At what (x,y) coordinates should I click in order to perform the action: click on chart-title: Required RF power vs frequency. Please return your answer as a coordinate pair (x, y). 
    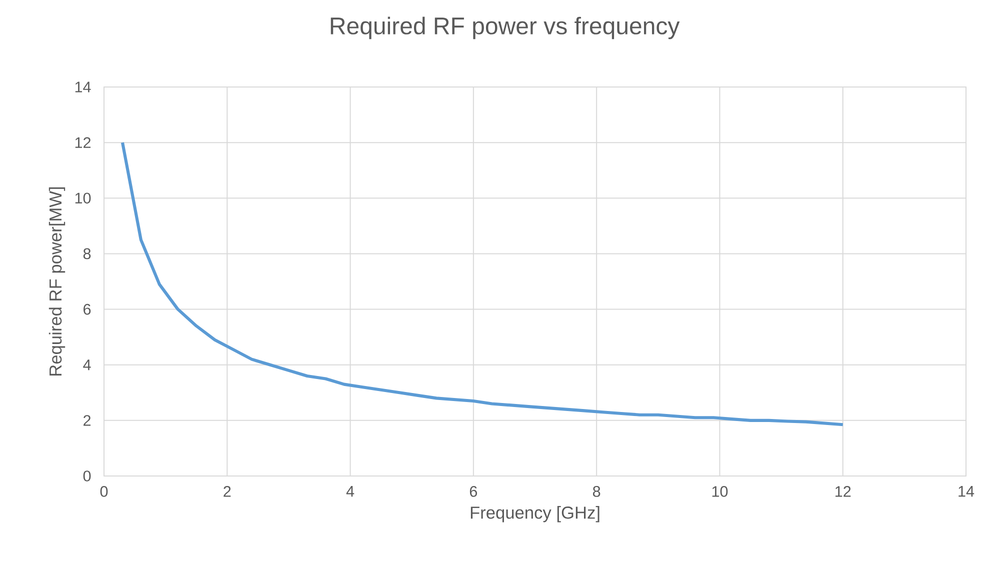
    Looking at the image, I should click on (505, 28).